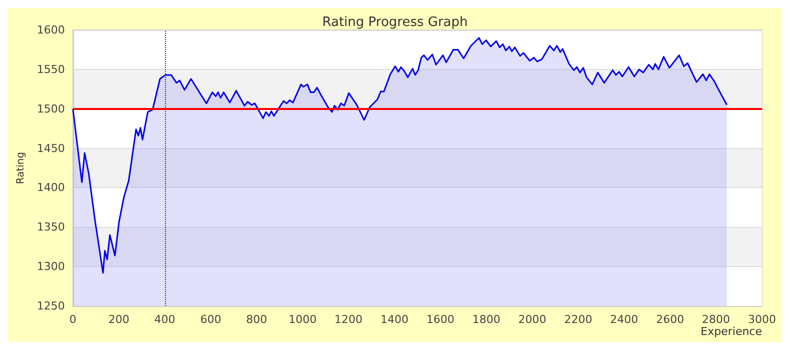  What do you see at coordinates (257, 319) in the screenshot?
I see `x-tick-label: 800` at bounding box center [257, 319].